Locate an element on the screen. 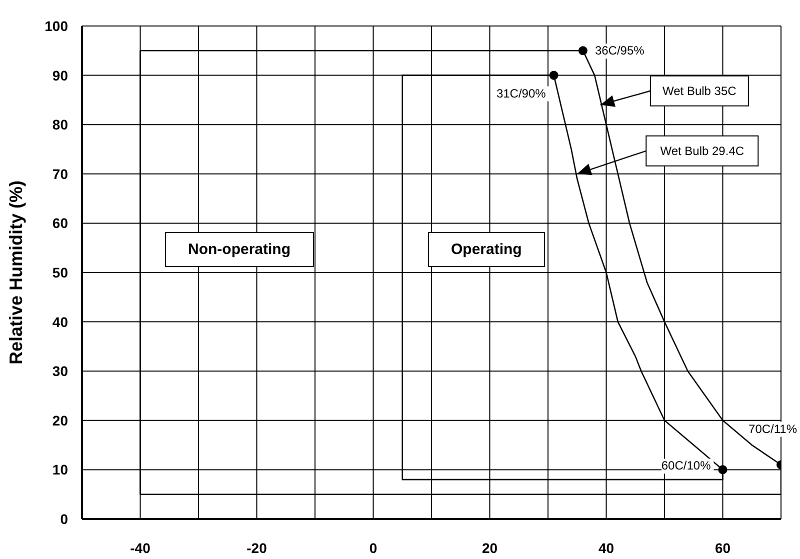 The height and width of the screenshot is (559, 800). y-tick-label: 0 is located at coordinates (64, 518).